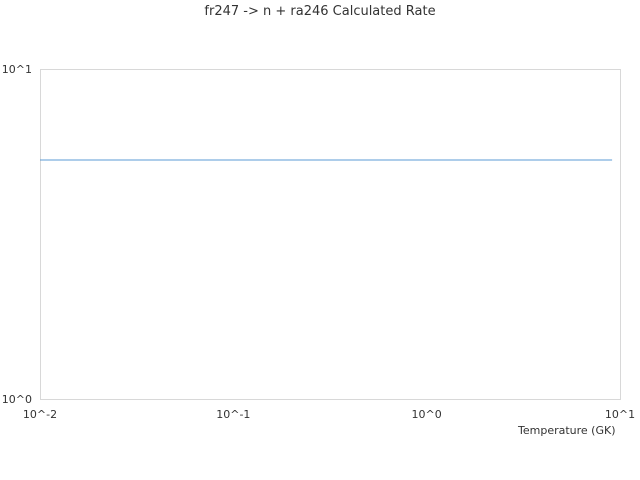  Describe the element at coordinates (567, 430) in the screenshot. I see `x-axis-label: Temperature (GK)` at that location.